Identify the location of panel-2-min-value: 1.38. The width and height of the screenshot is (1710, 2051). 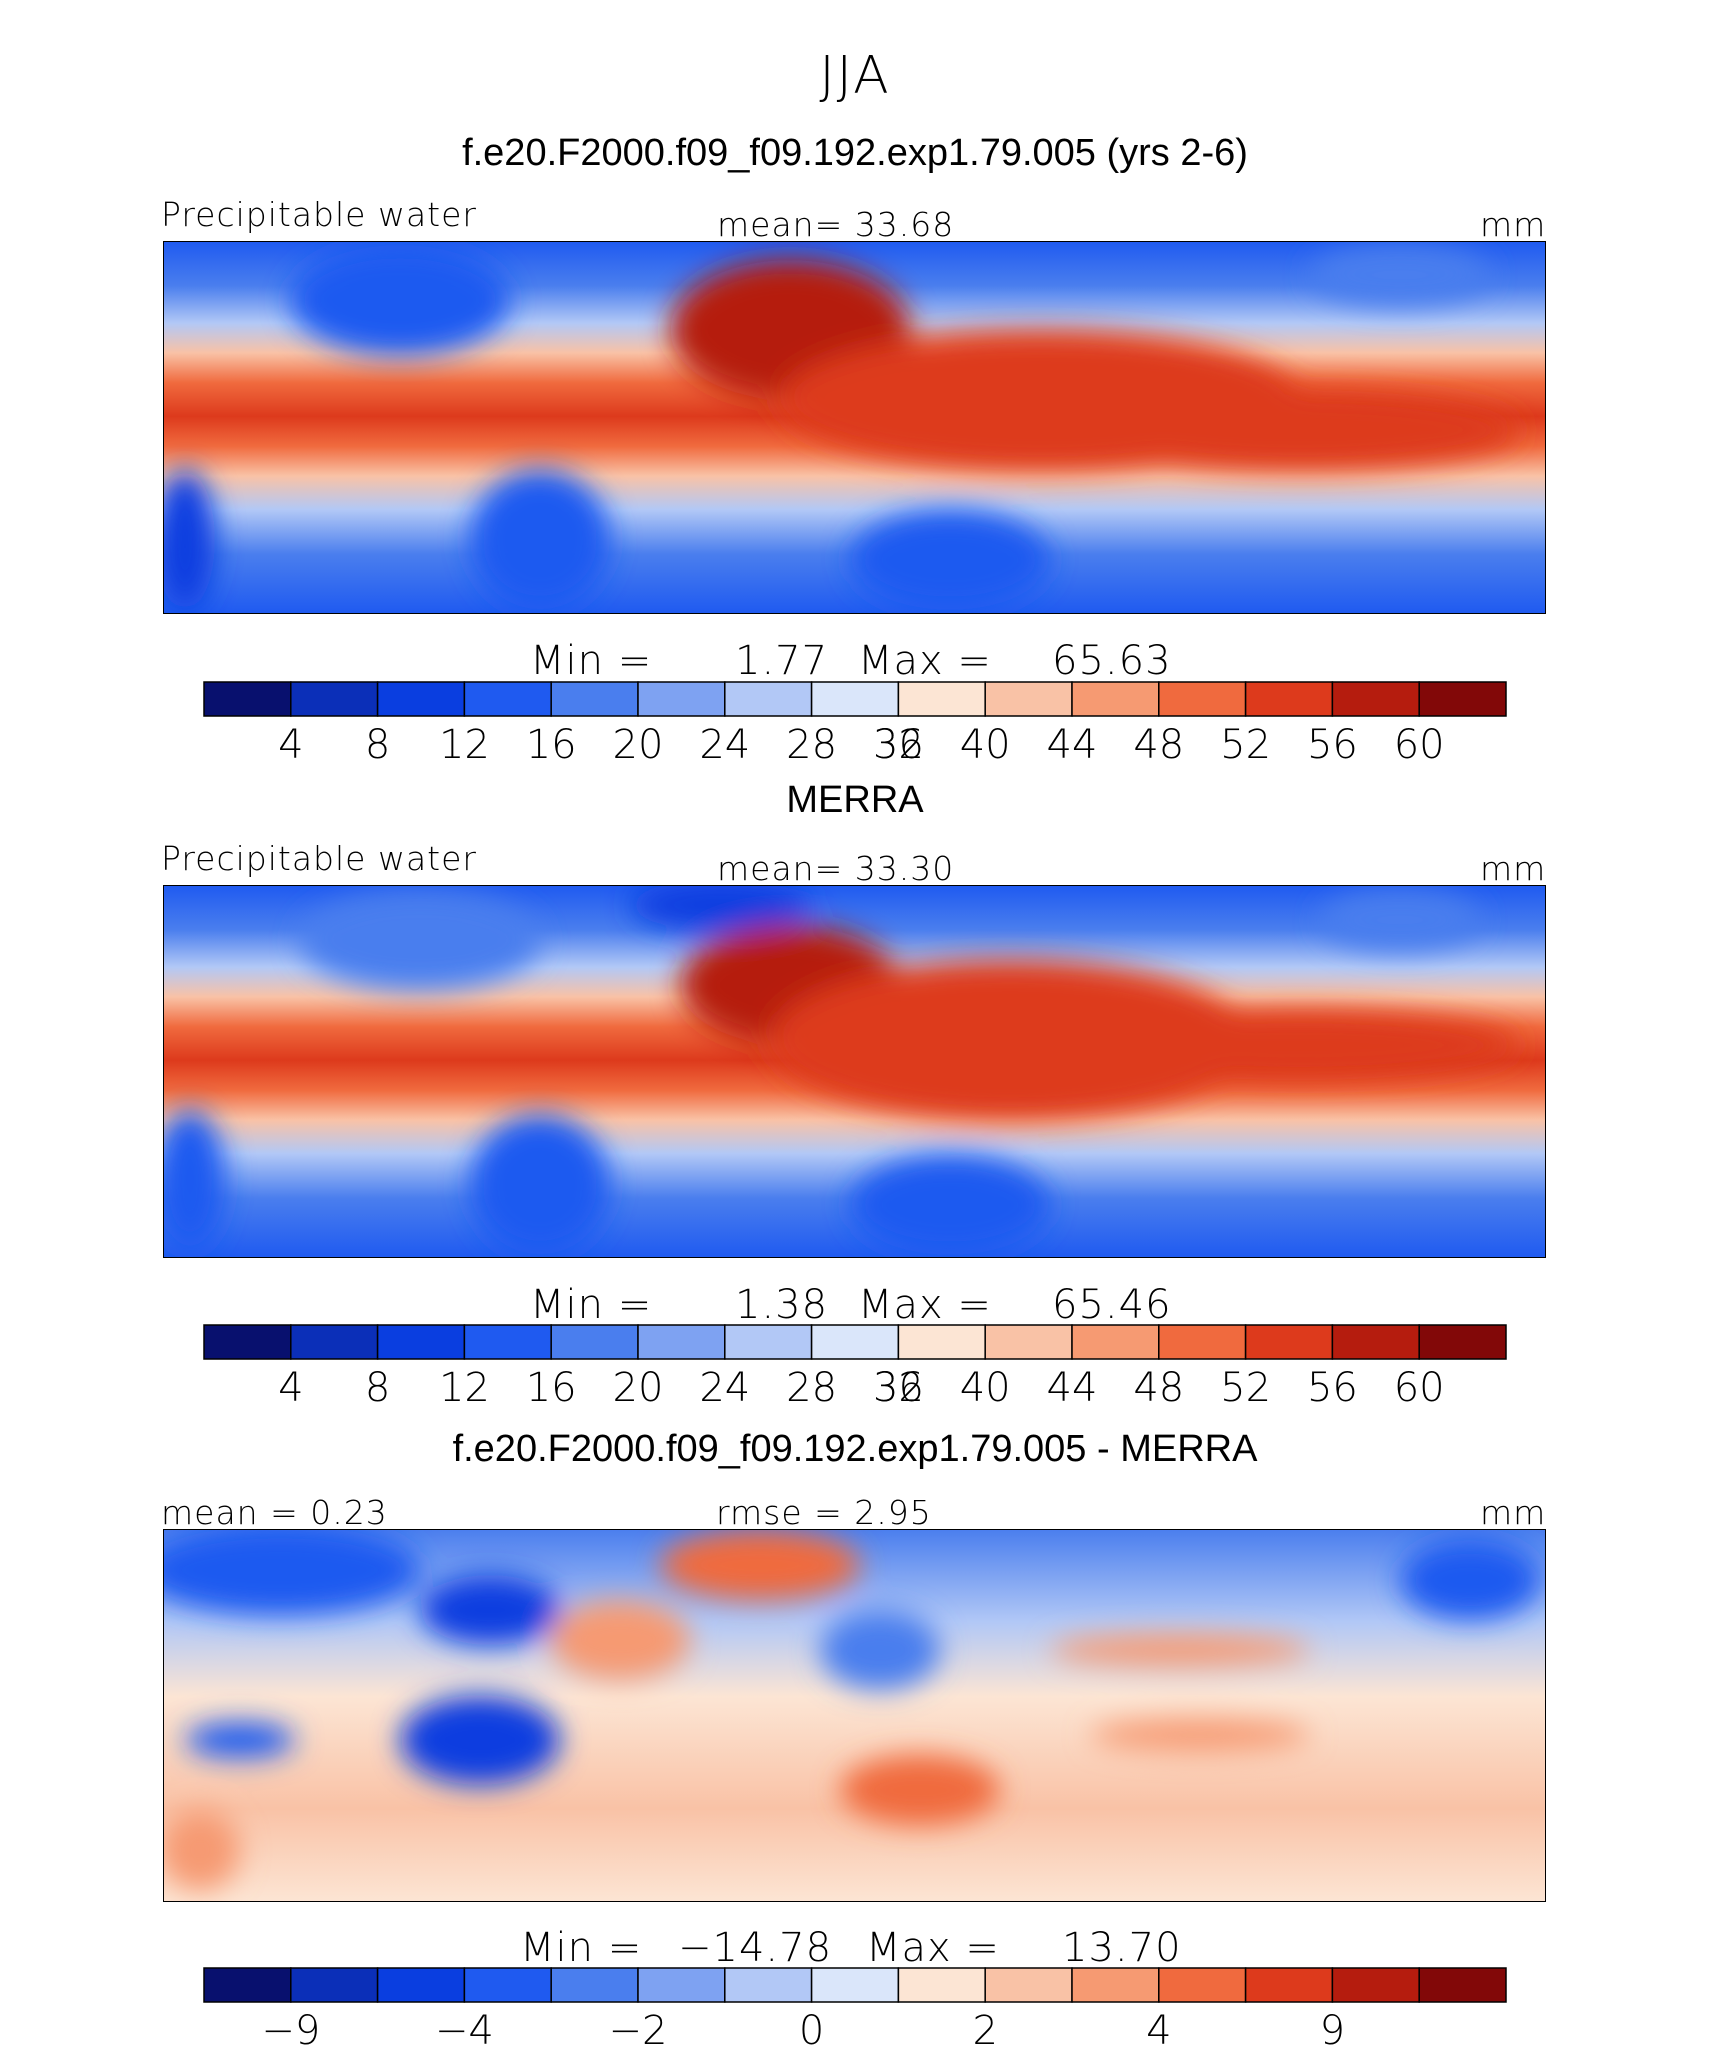
(782, 1305).